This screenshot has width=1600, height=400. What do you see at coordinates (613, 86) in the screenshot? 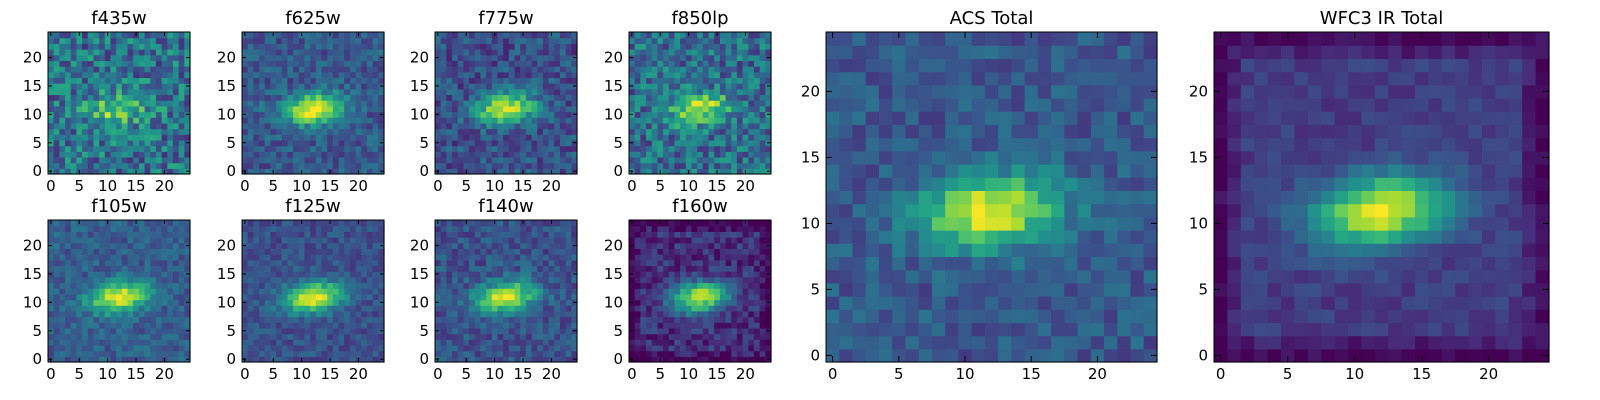
I see `y-tick-label: 15` at bounding box center [613, 86].